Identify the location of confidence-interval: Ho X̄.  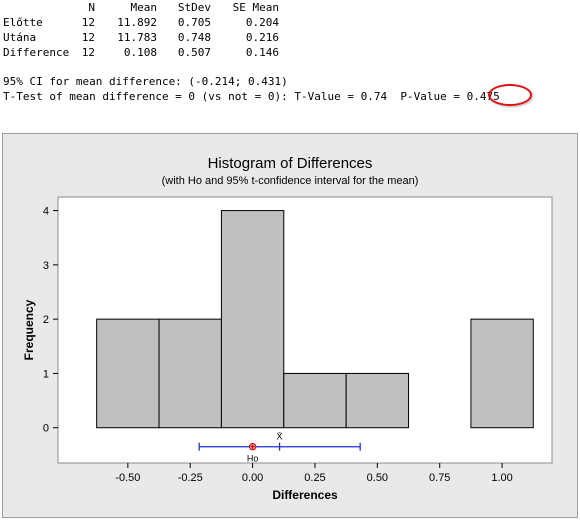
(279, 448).